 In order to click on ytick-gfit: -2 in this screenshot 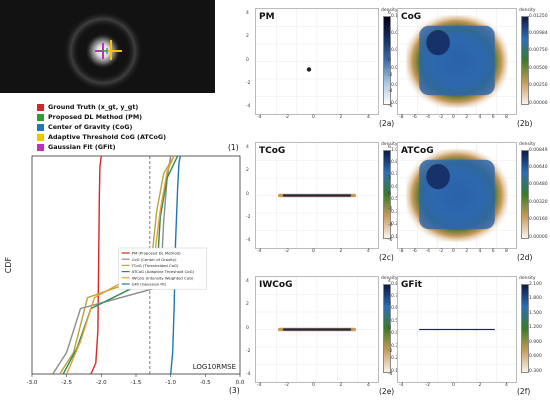, I will do `click(390, 351)`.